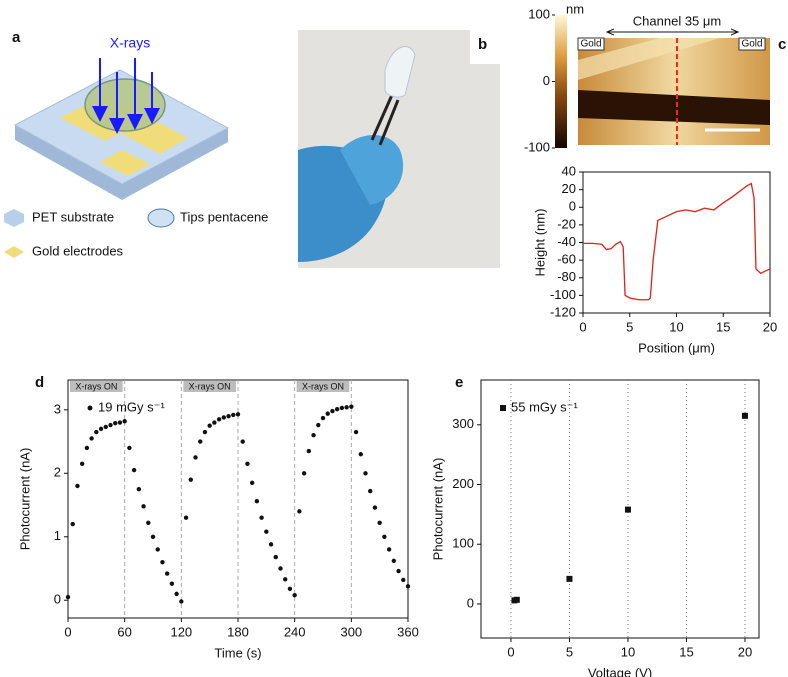  I want to click on beam-label: X-rays, so click(130, 43).